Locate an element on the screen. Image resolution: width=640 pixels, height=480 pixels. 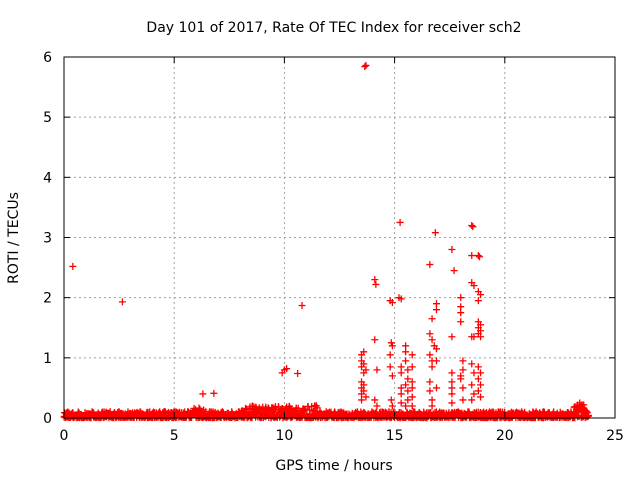
x-tick-labels: 0 5 10 15 20 25 is located at coordinates (342, 436).